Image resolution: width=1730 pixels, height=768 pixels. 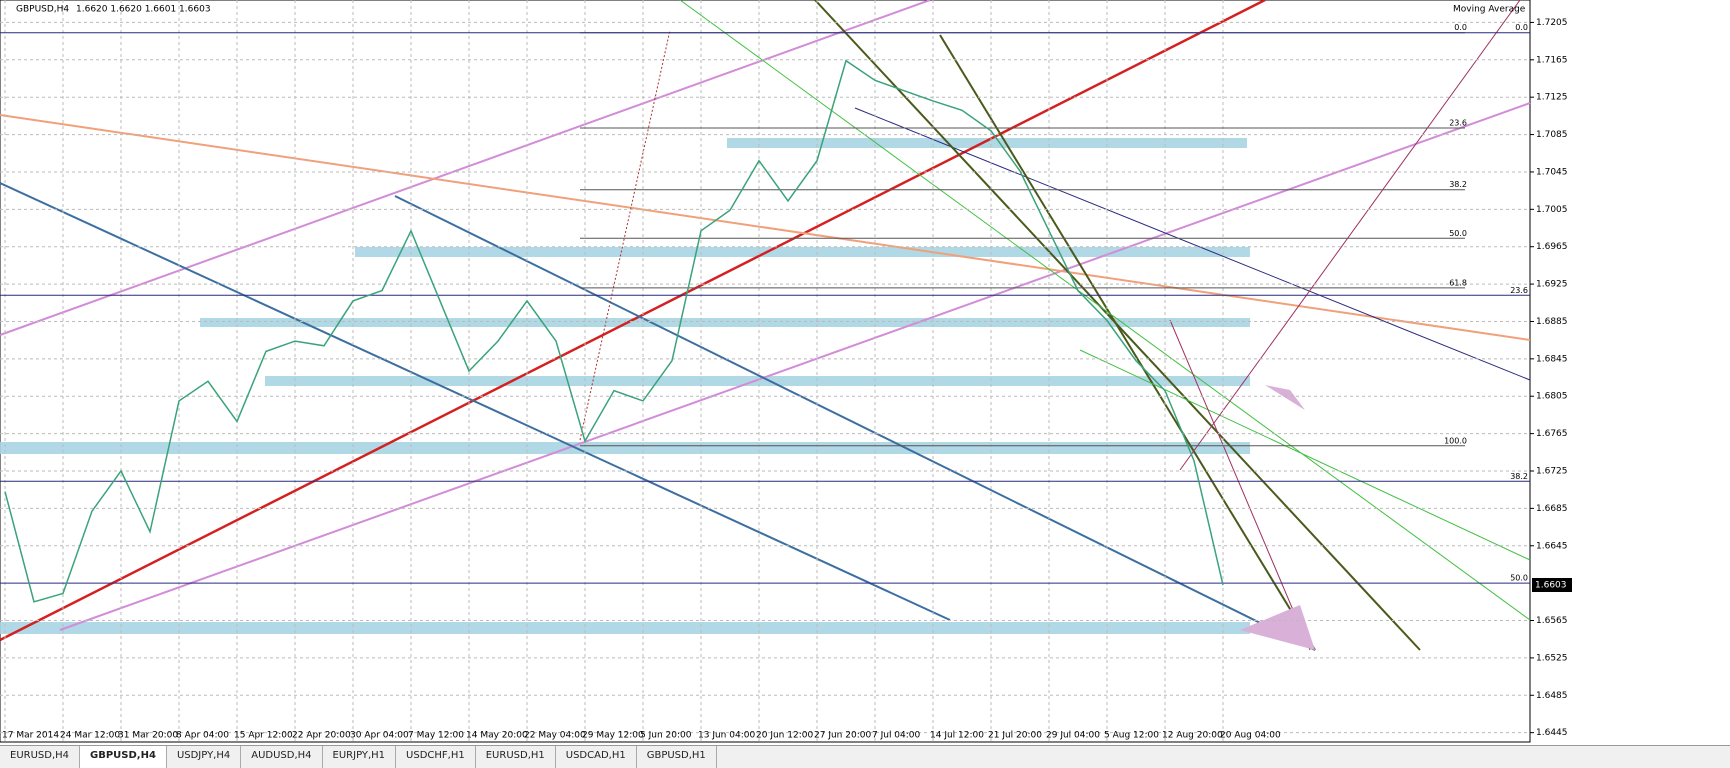 I want to click on y-tick-label: 1.6485, so click(x=1552, y=696).